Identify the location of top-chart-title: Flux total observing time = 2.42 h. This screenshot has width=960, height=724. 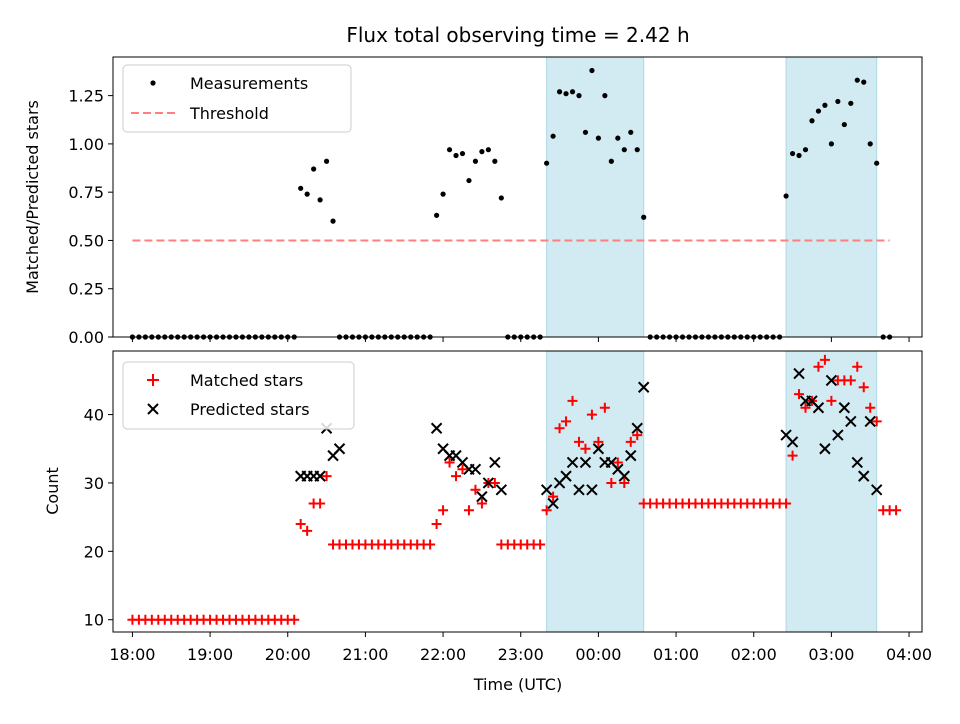
(517, 35).